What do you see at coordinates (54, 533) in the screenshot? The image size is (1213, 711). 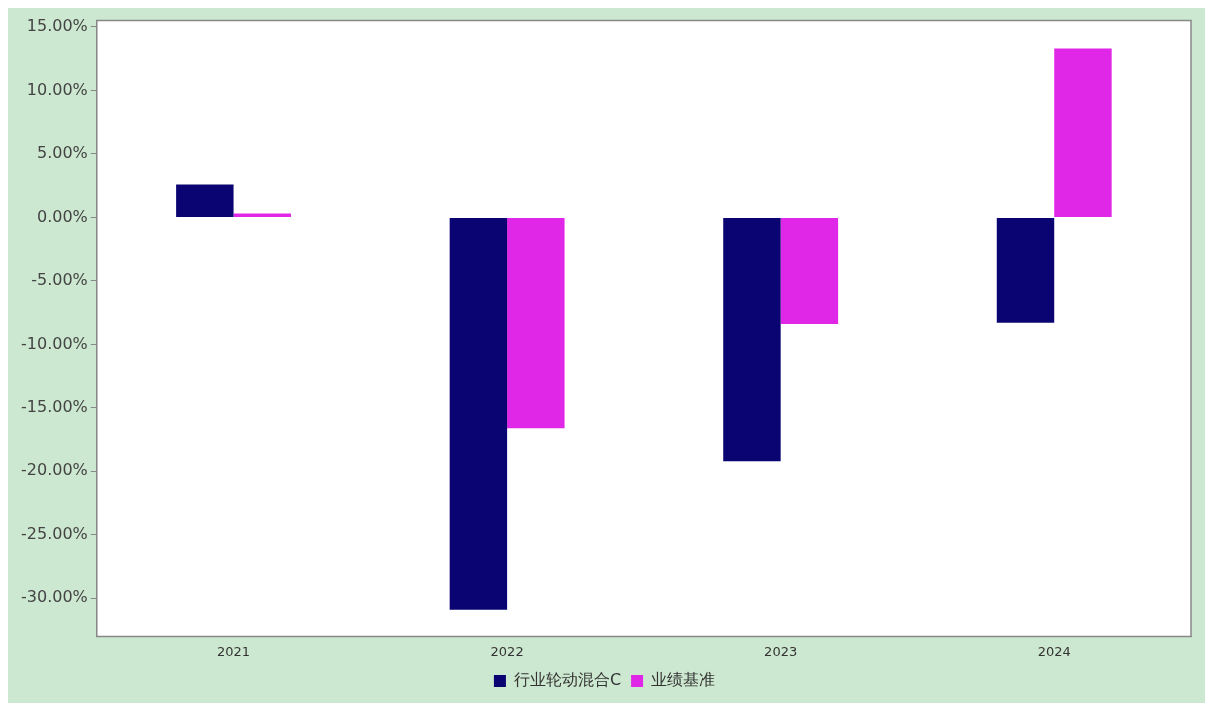 I see `y-tick-label: -25.00%` at bounding box center [54, 533].